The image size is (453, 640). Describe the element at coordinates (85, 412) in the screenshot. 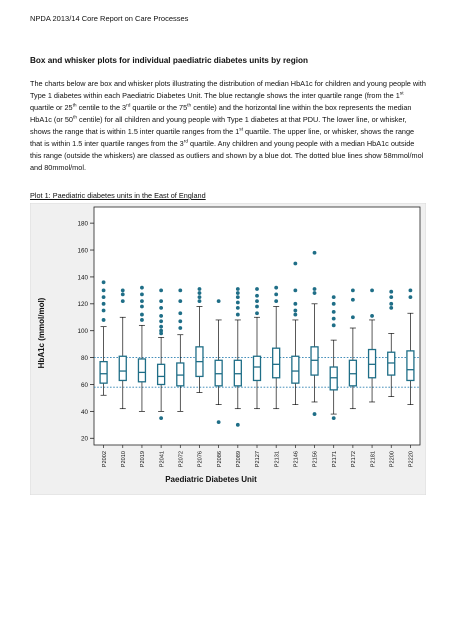

I see `y-tick-label: 40` at that location.